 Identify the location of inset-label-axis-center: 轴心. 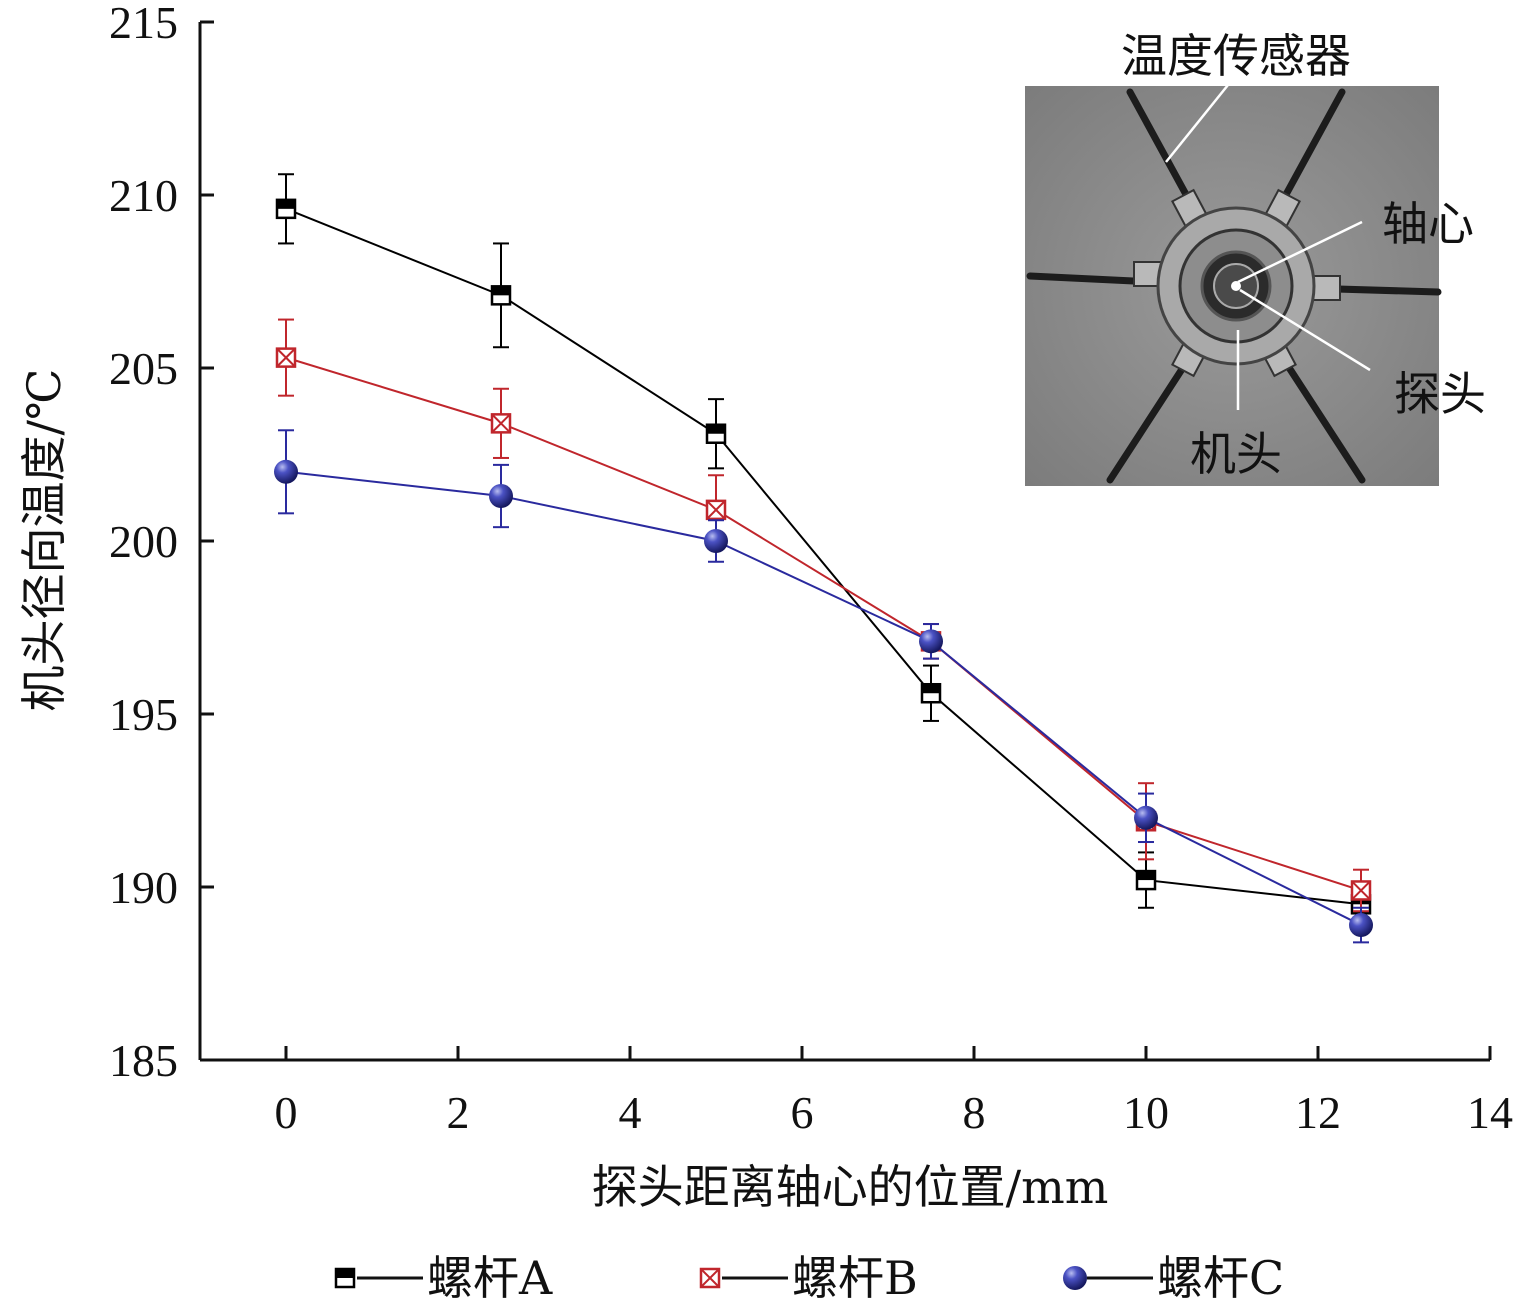
(1428, 224).